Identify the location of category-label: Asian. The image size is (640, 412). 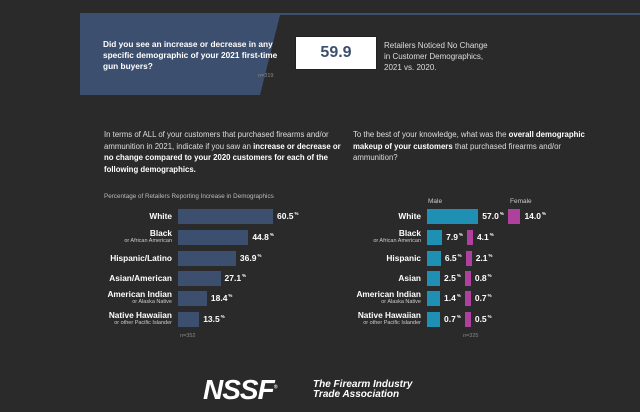
(409, 278).